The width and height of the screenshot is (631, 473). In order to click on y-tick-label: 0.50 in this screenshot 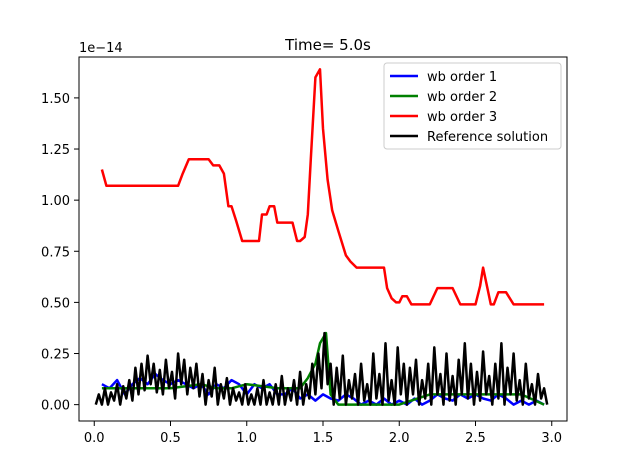, I will do `click(55, 303)`.